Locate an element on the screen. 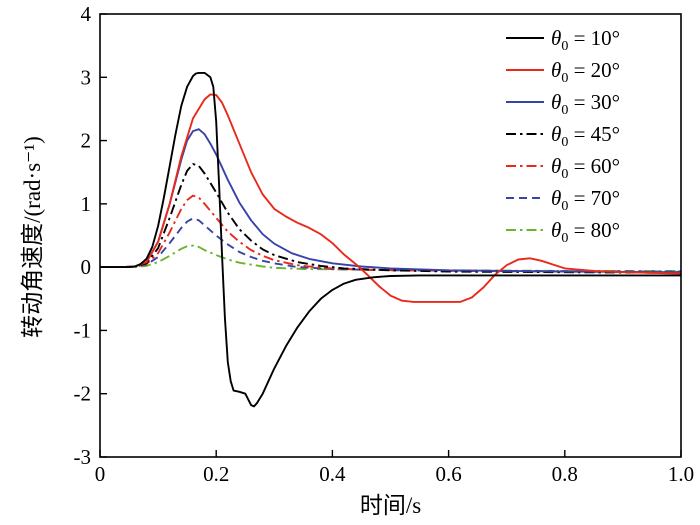  x-tick-label: 0 is located at coordinates (100, 474).